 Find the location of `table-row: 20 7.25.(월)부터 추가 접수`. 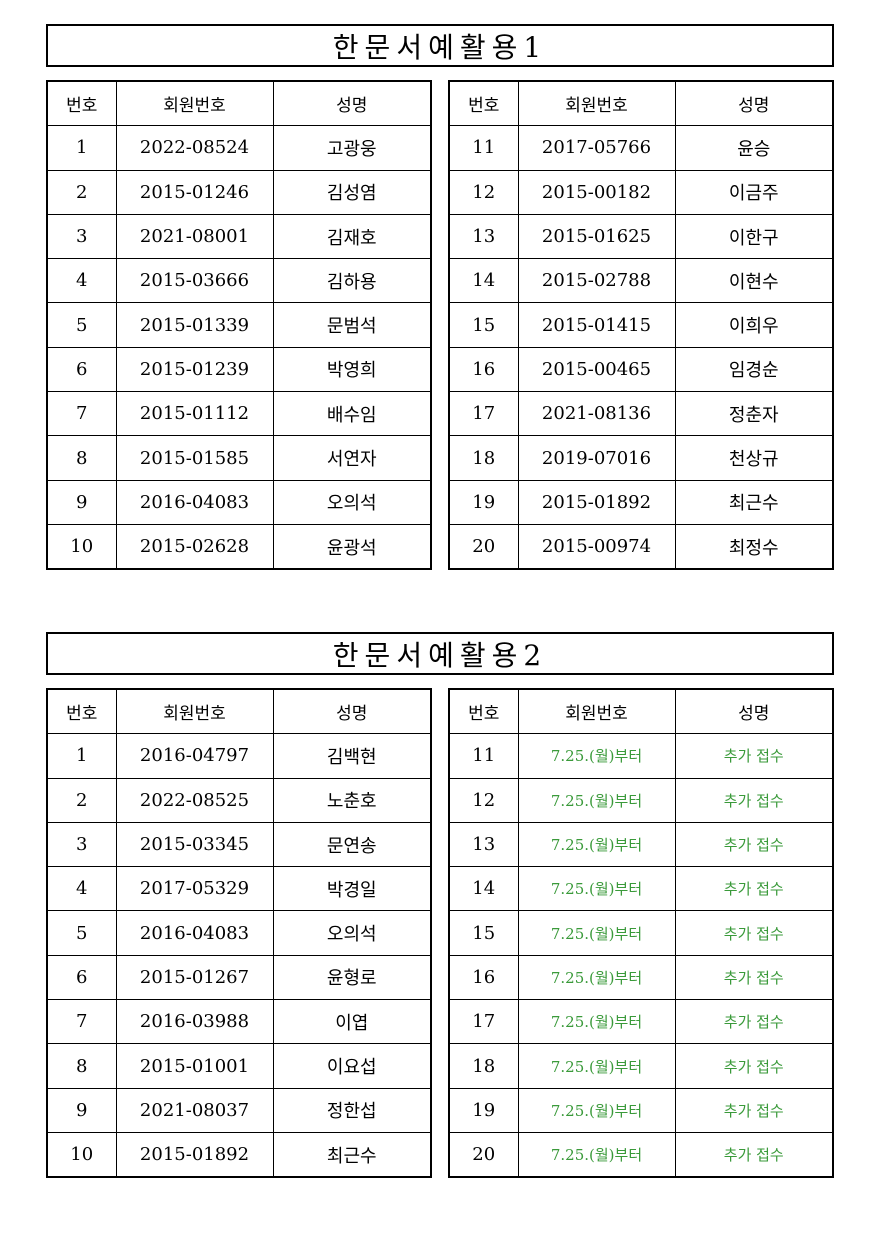

table-row: 20 7.25.(월)부터 추가 접수 is located at coordinates (641, 1154).